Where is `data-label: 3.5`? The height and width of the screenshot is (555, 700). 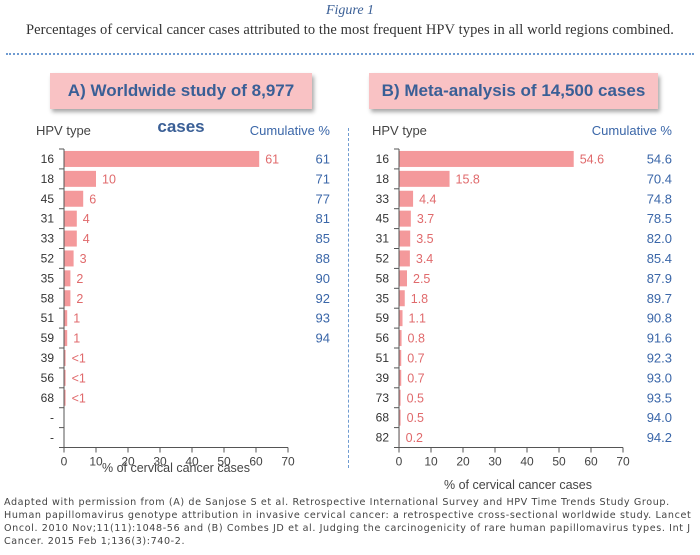 data-label: 3.5 is located at coordinates (424, 239).